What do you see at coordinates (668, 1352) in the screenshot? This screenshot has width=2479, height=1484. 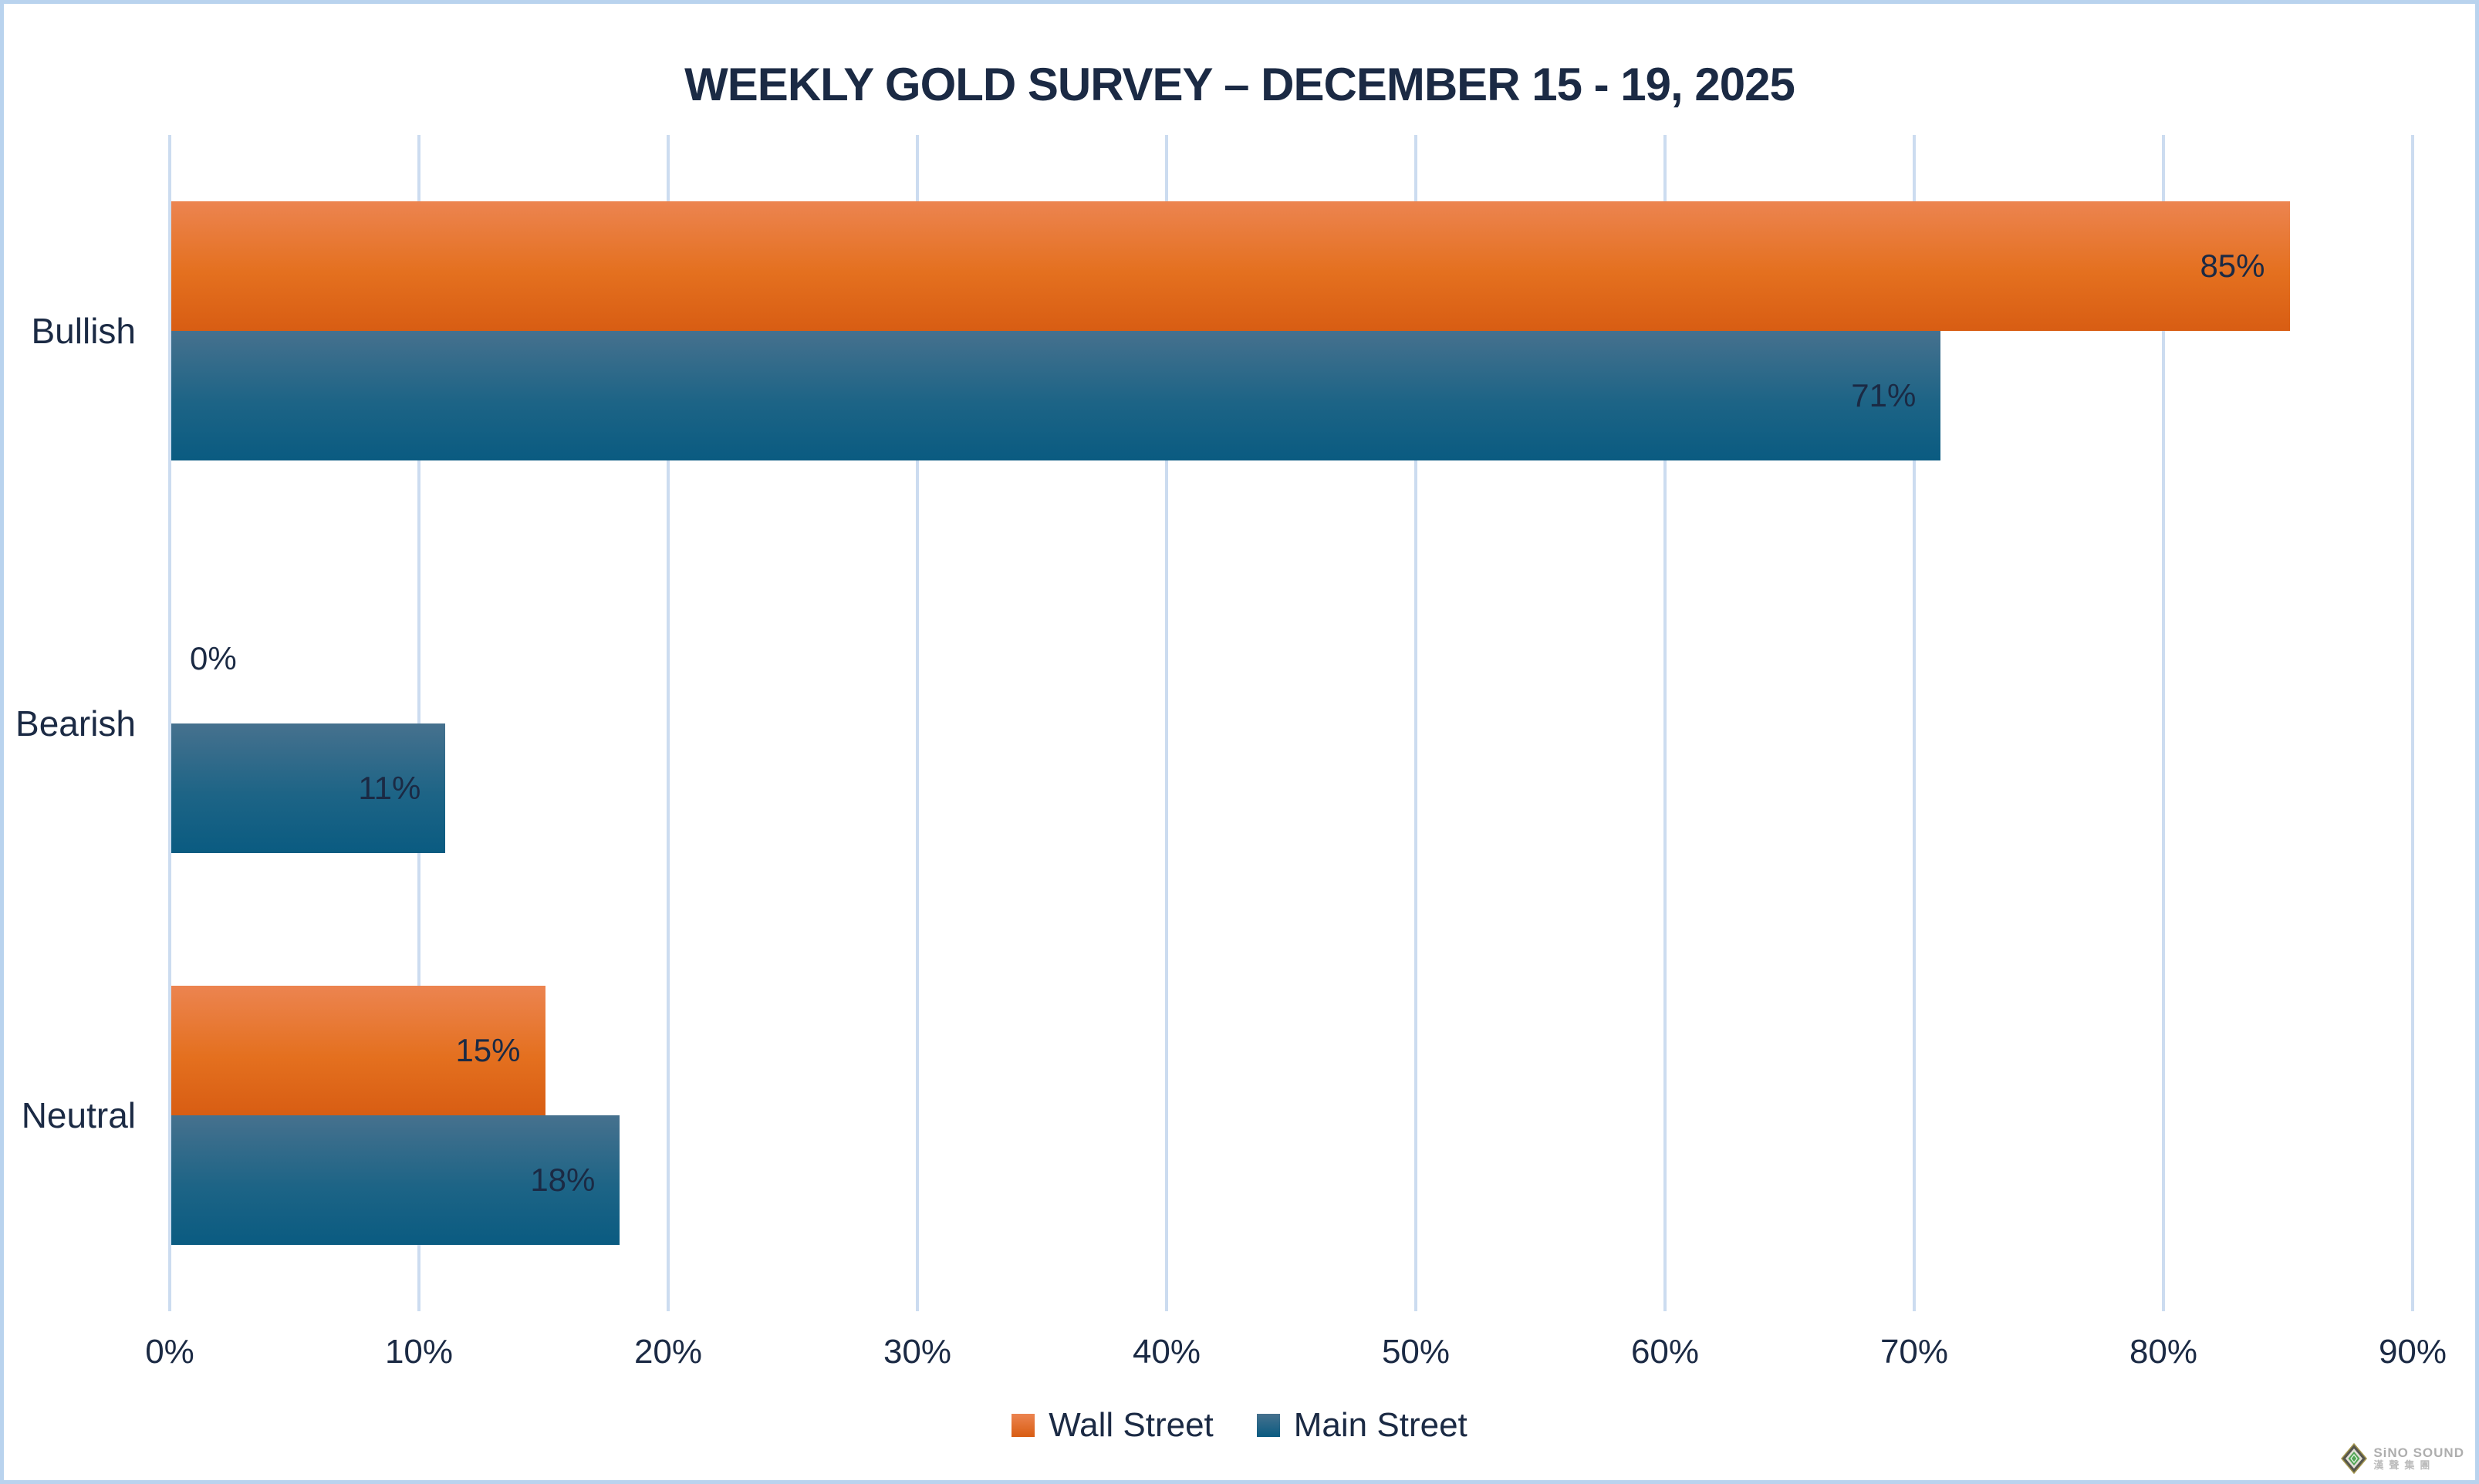 I see `x-tick-label-20-: 20%` at bounding box center [668, 1352].